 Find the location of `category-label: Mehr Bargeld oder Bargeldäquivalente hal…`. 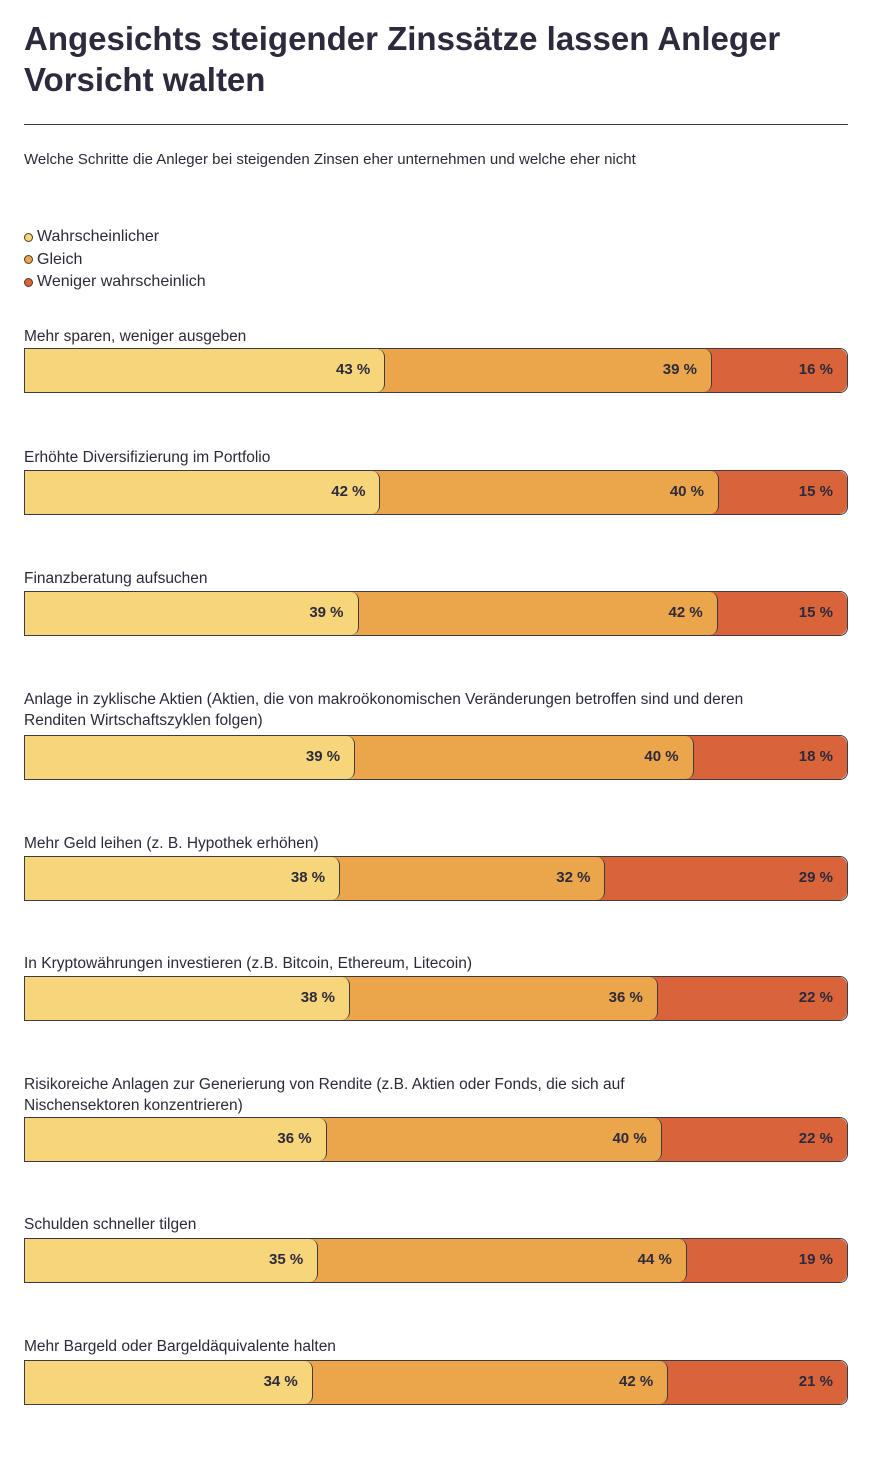

category-label: Mehr Bargeld oder Bargeldäquivalente hal… is located at coordinates (180, 1346).